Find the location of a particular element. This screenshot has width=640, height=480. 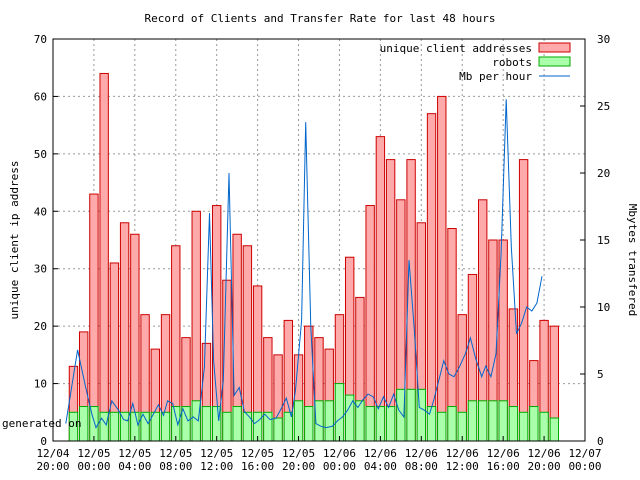

y-axis-label: unique client ip address is located at coordinates (14, 240).